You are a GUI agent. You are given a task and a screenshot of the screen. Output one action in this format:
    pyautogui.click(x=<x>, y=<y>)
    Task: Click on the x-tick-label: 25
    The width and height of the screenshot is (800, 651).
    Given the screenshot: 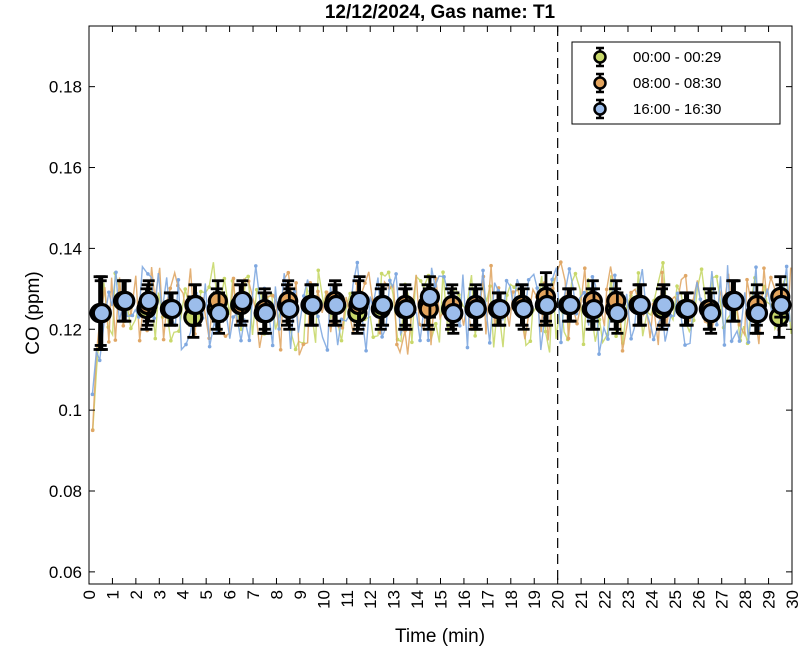 What is the action you would take?
    pyautogui.click(x=675, y=599)
    